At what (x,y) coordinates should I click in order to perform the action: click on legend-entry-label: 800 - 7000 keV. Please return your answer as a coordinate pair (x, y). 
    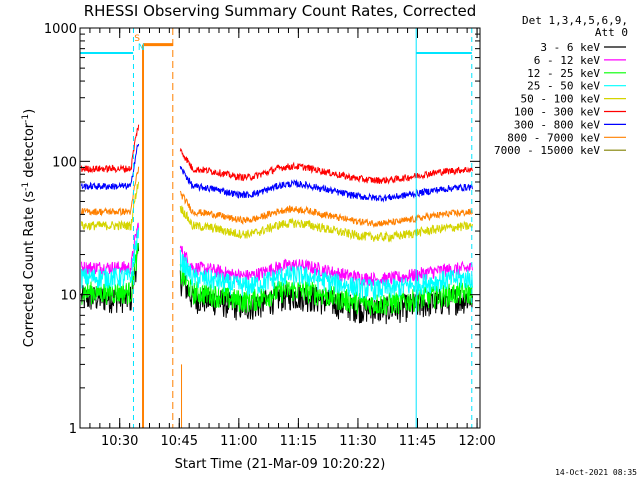
    Looking at the image, I should click on (553, 137).